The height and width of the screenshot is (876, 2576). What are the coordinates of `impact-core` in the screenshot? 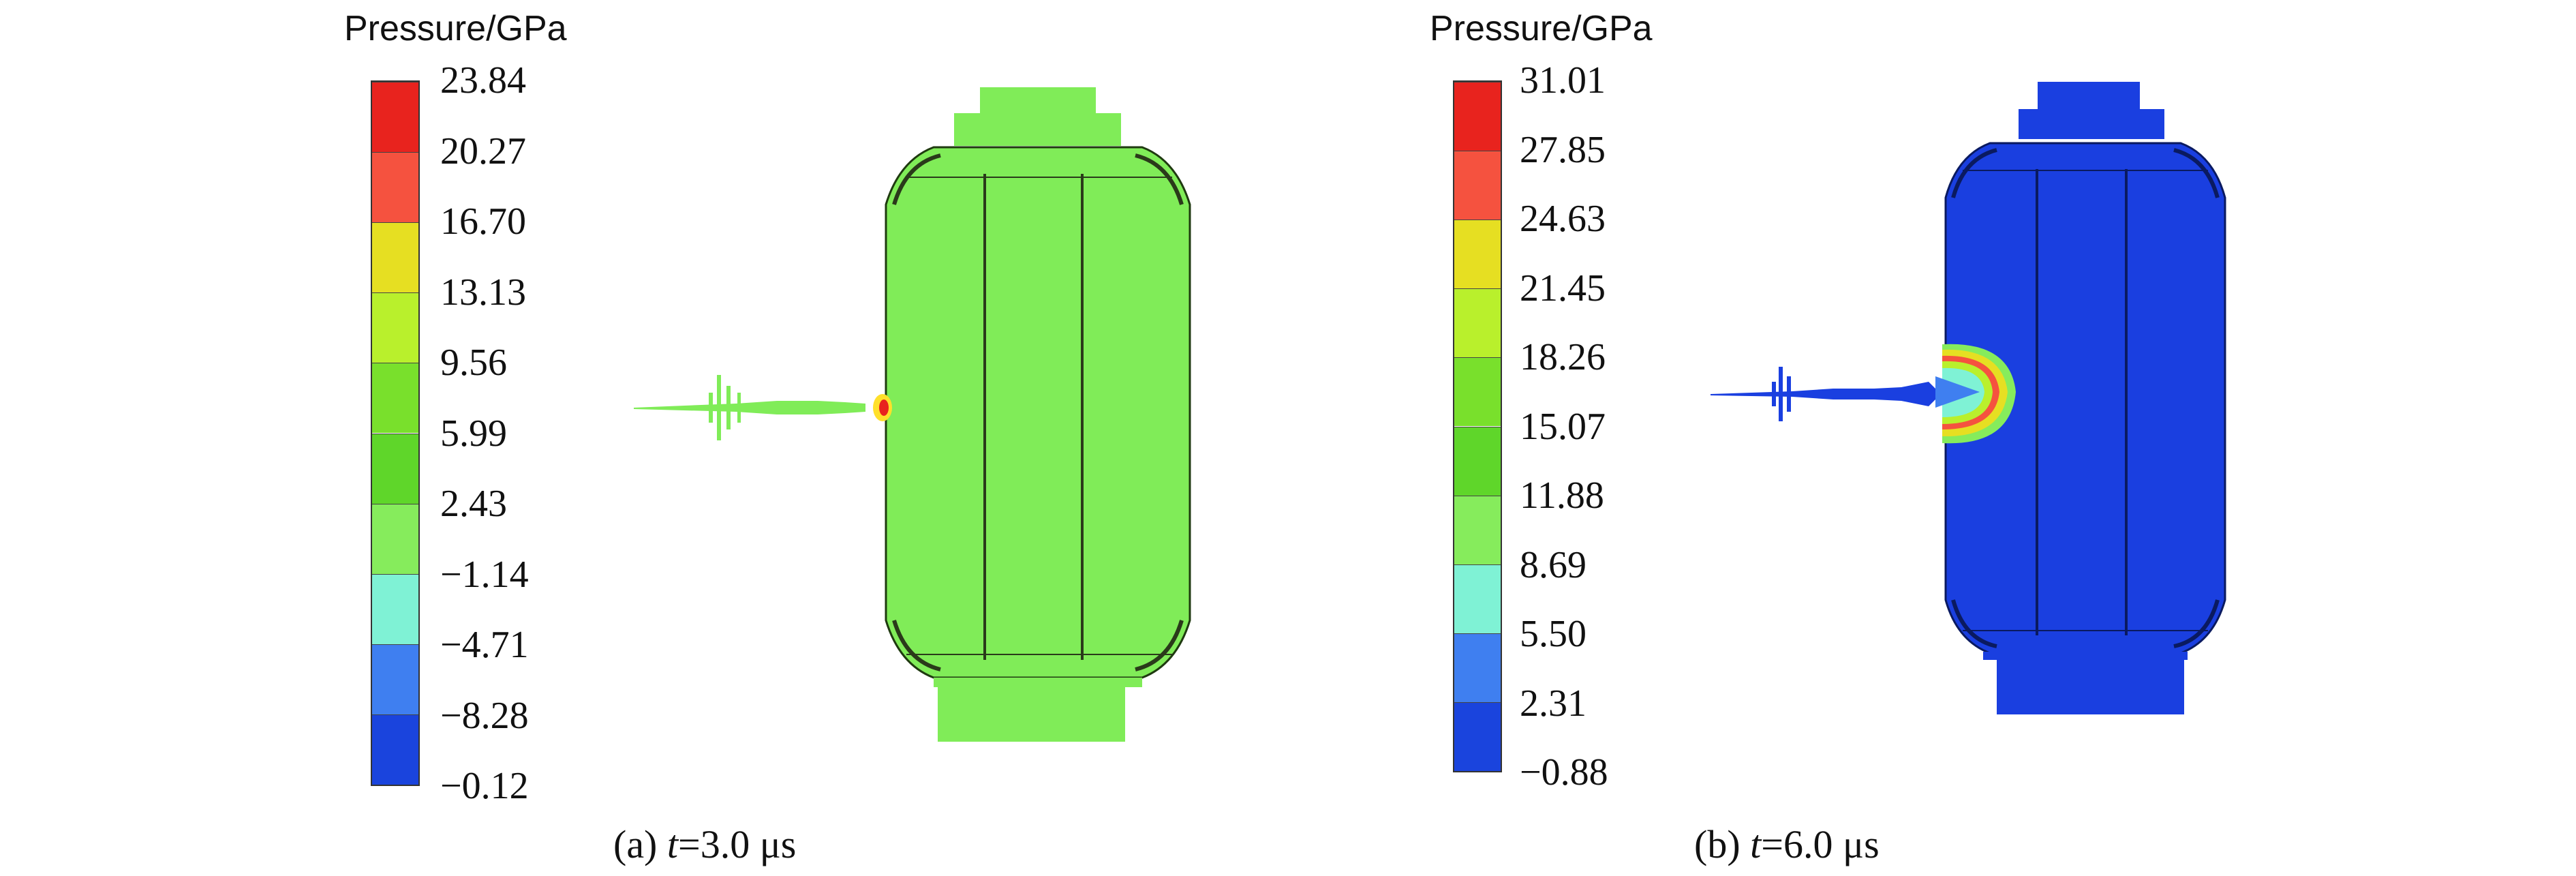 It's located at (884, 407).